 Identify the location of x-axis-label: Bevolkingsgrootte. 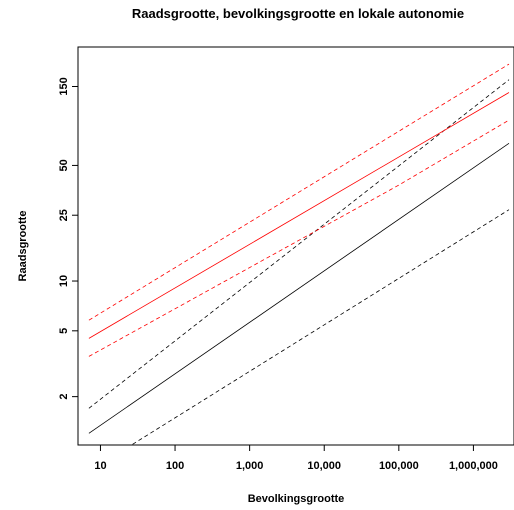
(296, 499).